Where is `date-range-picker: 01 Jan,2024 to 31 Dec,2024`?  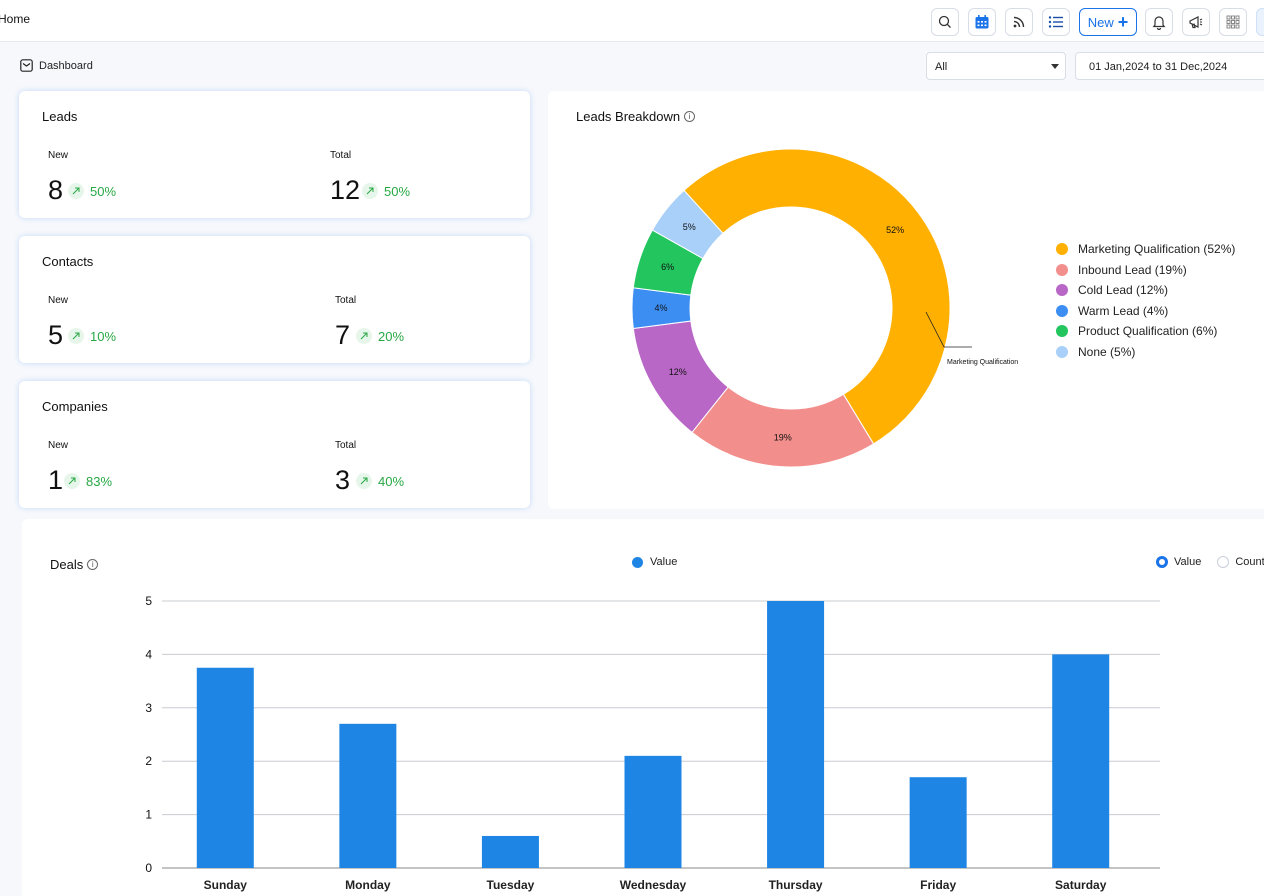 date-range-picker: 01 Jan,2024 to 31 Dec,2024 is located at coordinates (1169, 66).